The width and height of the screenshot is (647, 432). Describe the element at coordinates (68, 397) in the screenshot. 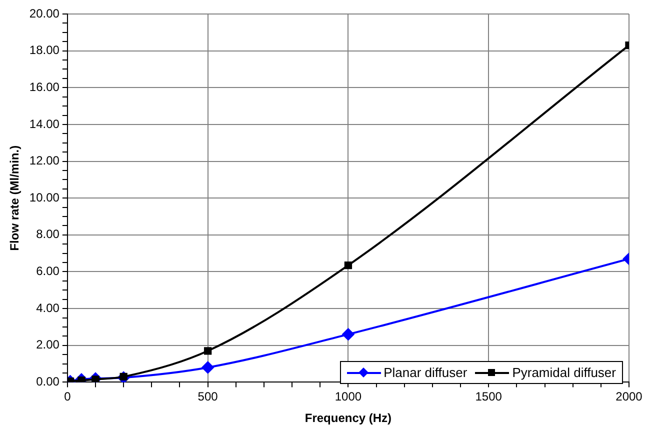

I see `x-tick-label: 0` at that location.